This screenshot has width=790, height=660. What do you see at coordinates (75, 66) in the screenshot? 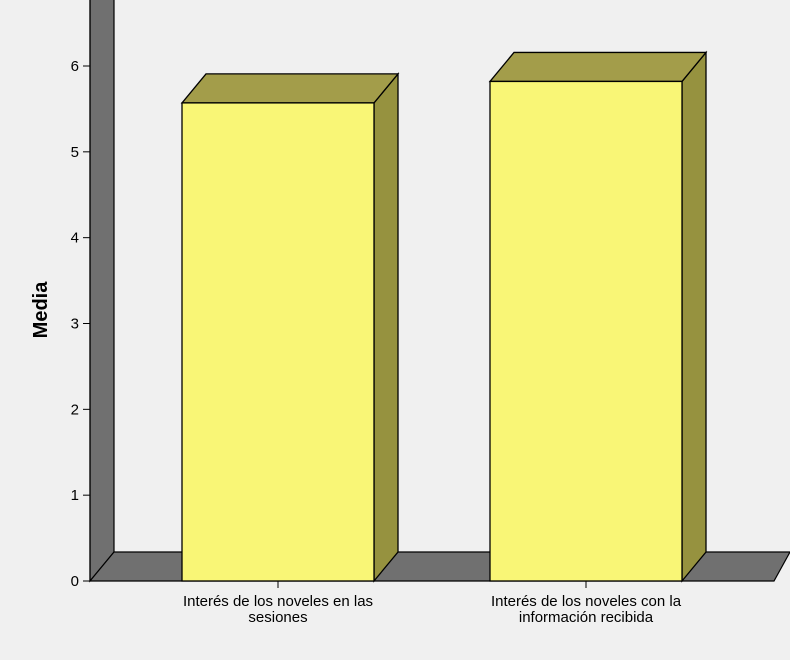
I see `y-tick-label: 6` at bounding box center [75, 66].